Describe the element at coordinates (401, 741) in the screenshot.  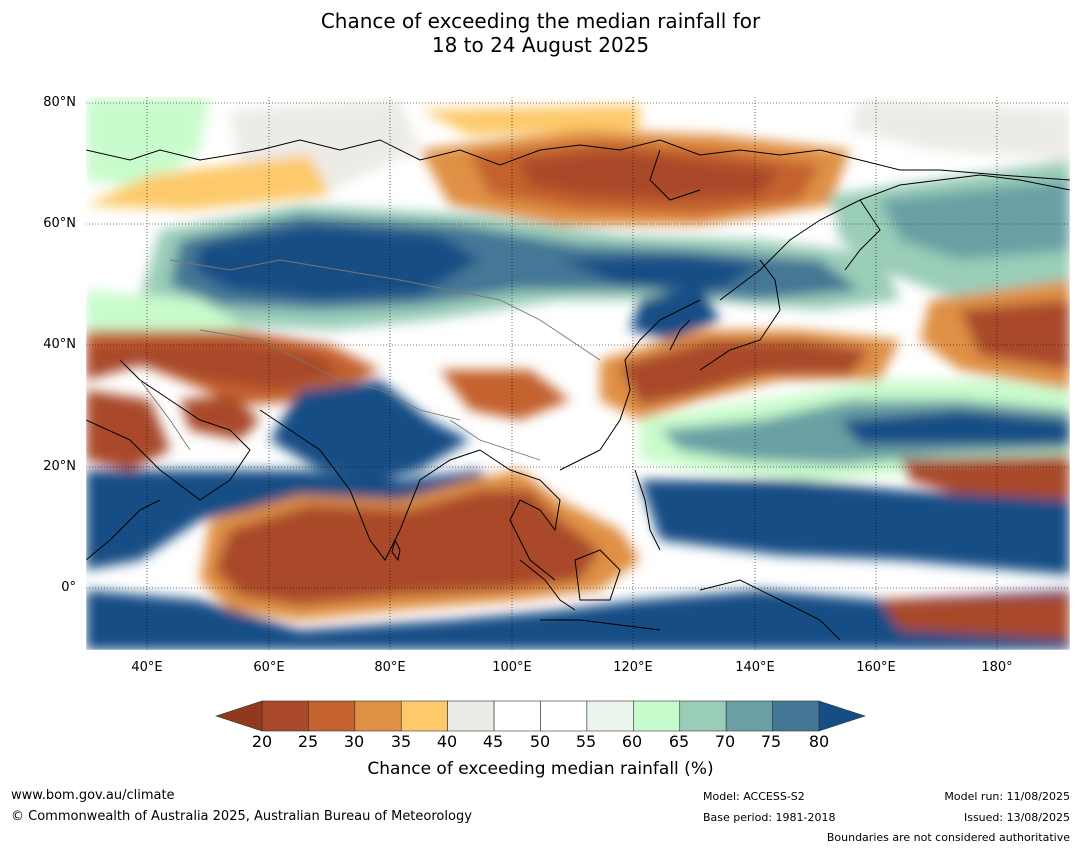
I see `colorbar-tick: 35` at that location.